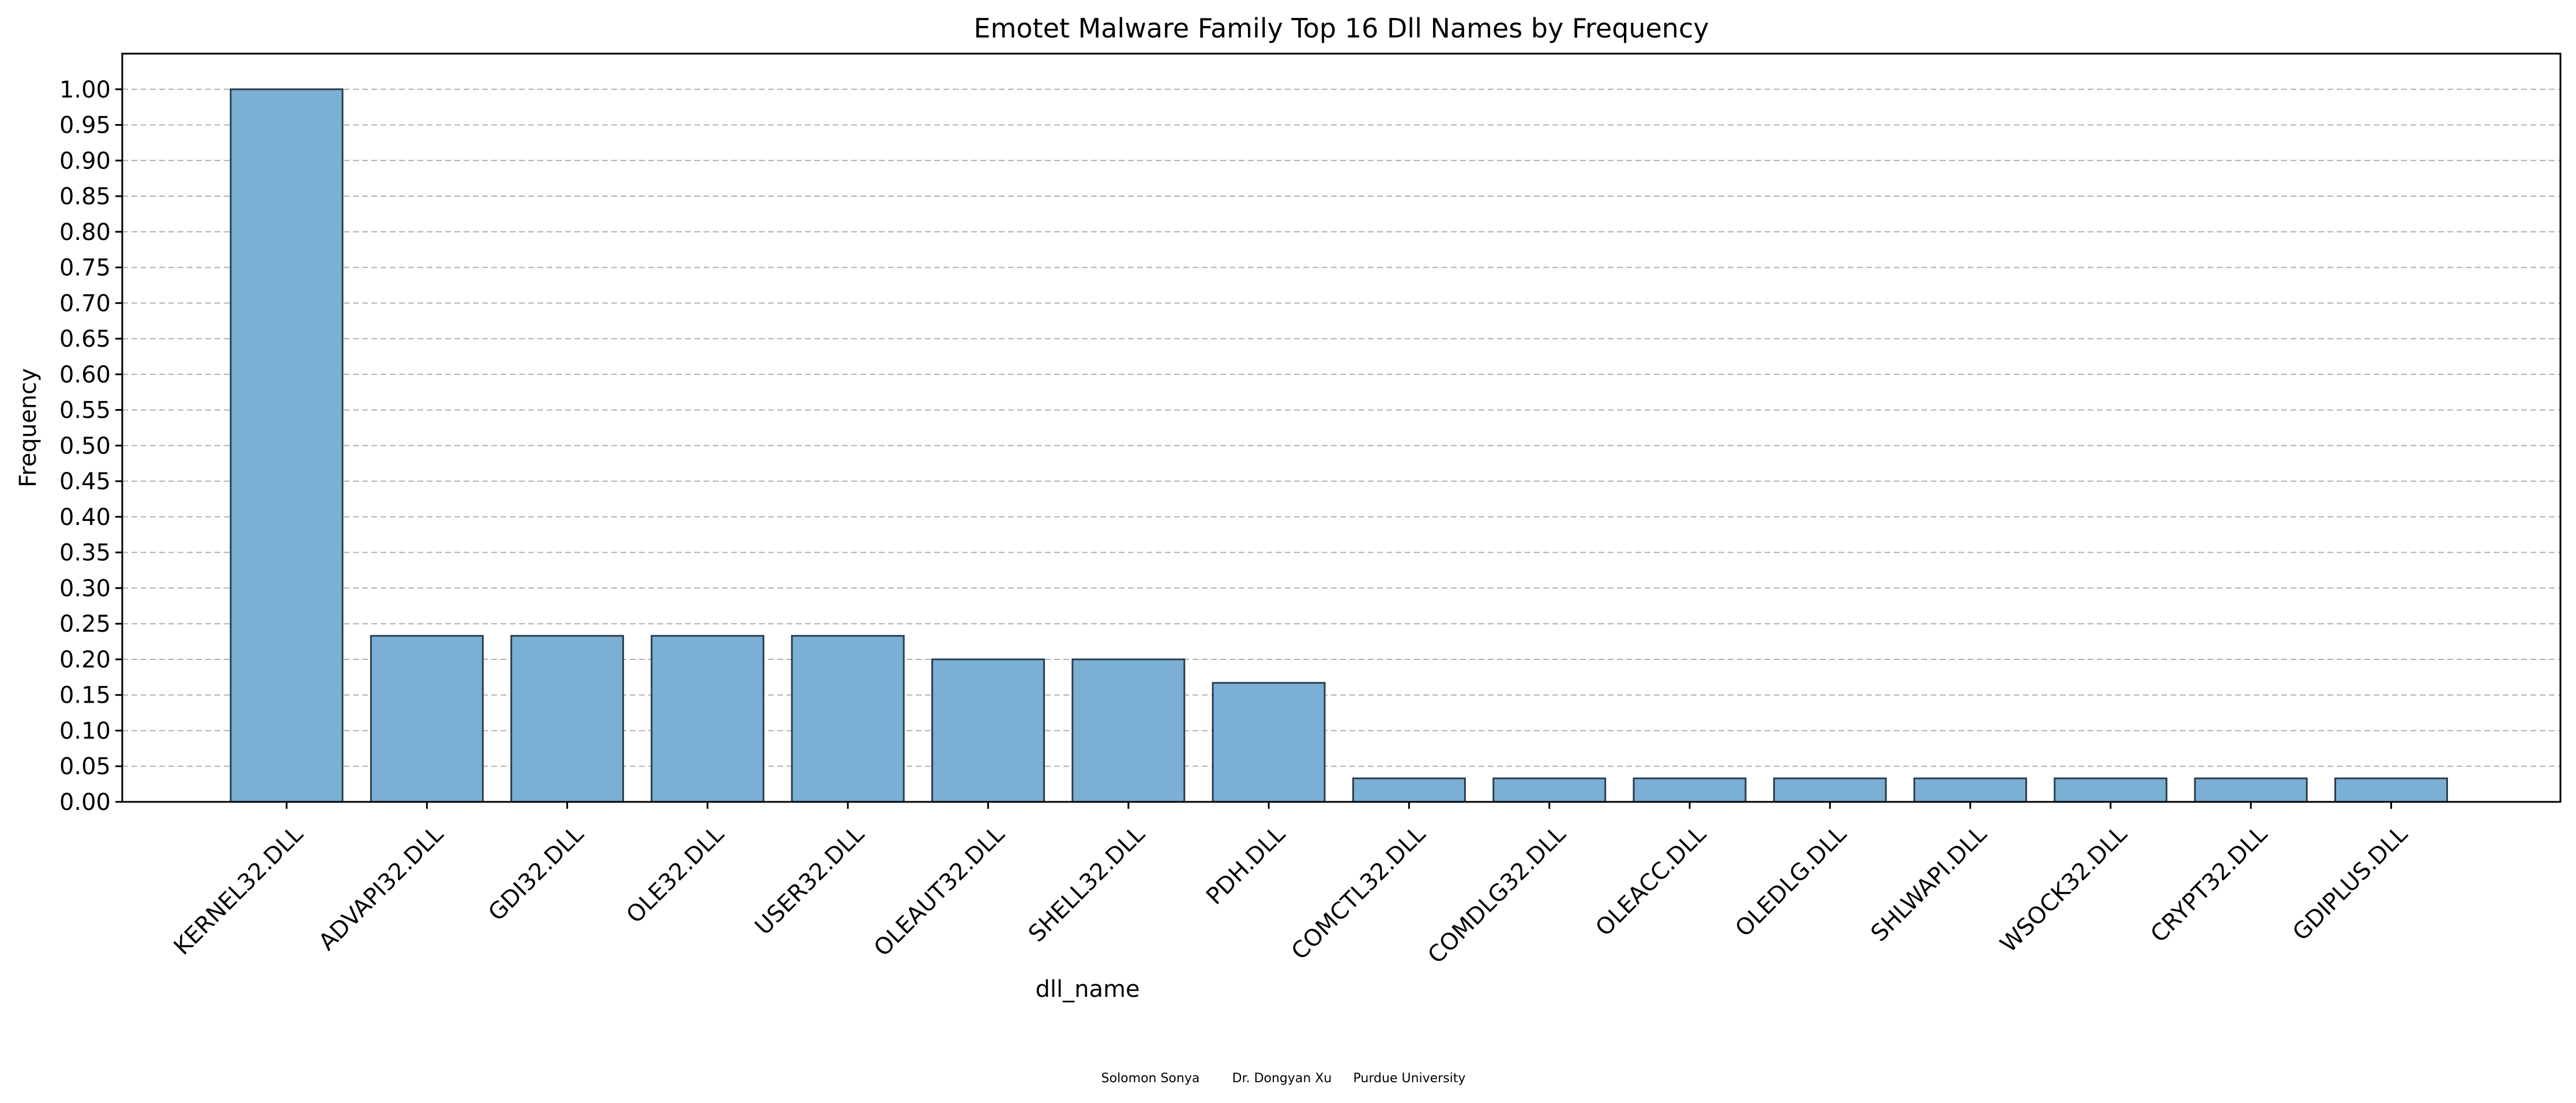  Describe the element at coordinates (1246, 865) in the screenshot. I see `x-tick-label: PDH.DLL` at that location.